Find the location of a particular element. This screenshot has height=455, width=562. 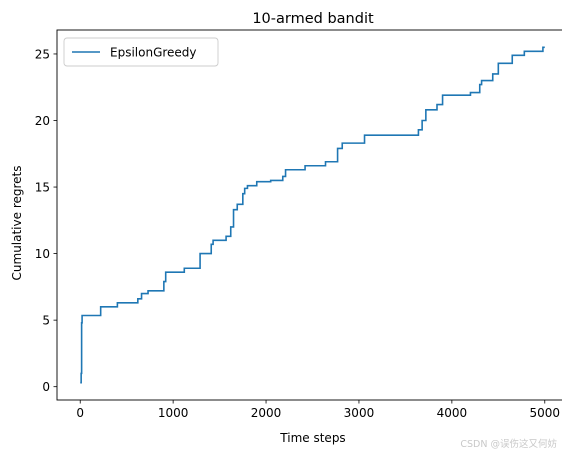

y-tick-label: 0 is located at coordinates (46, 387).